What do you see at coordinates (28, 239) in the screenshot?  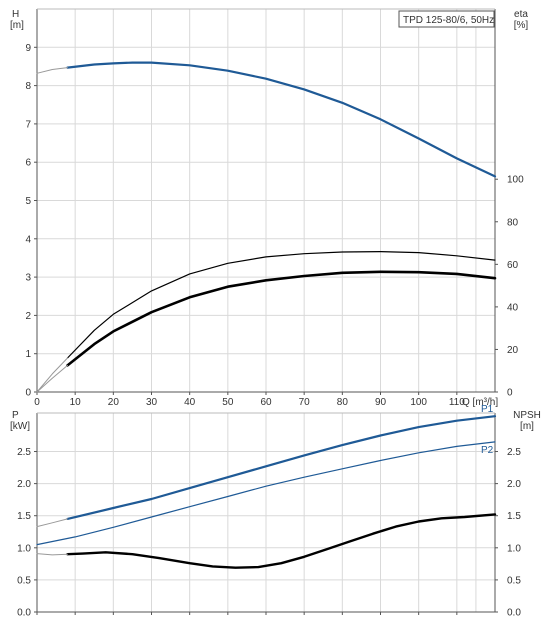 I see `y-tick-label-left: 4` at bounding box center [28, 239].